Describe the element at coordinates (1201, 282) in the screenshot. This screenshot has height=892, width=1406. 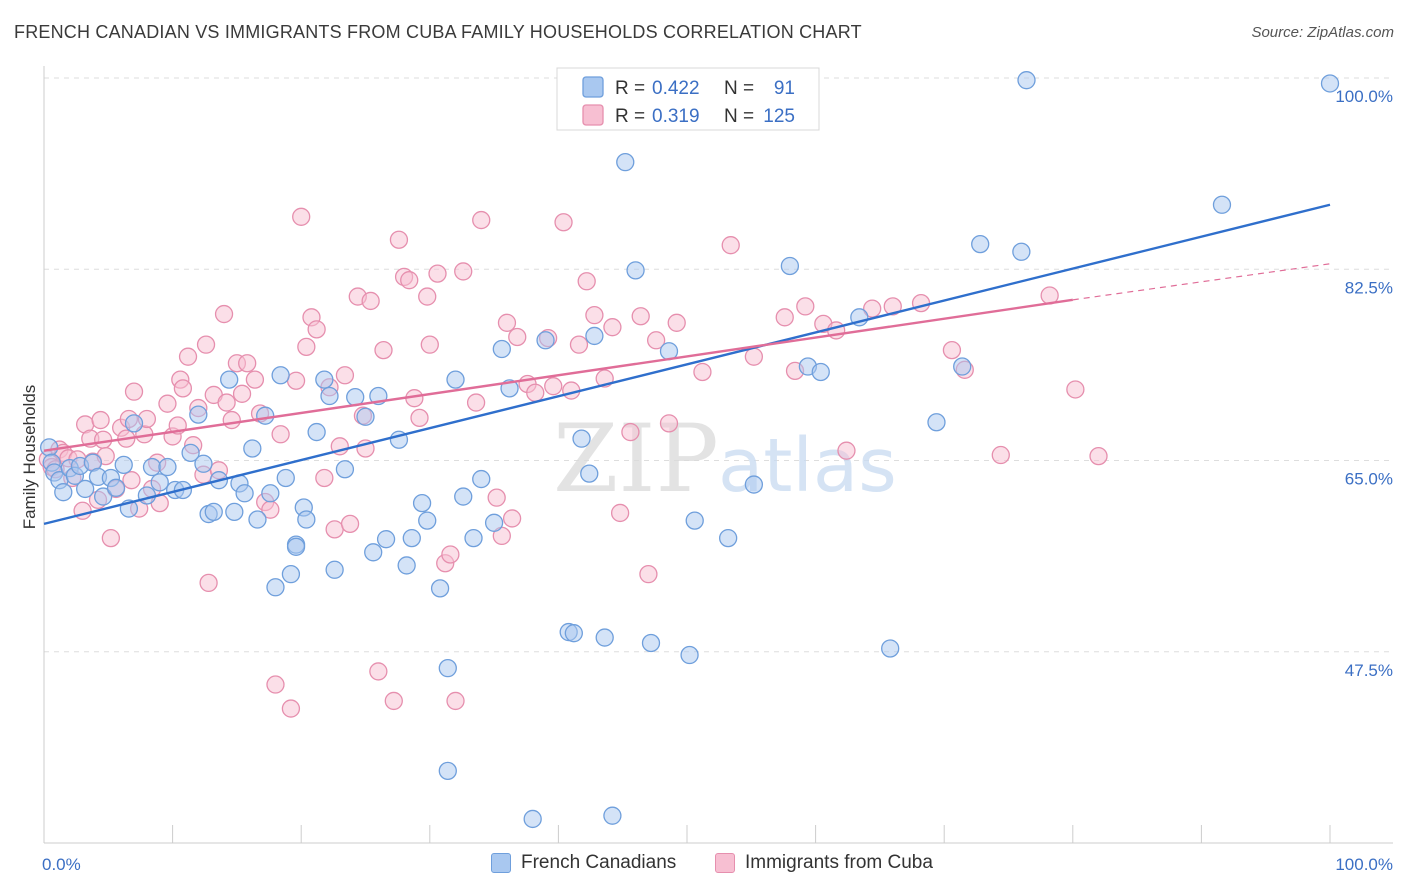
I see `trend-line-extension` at that location.